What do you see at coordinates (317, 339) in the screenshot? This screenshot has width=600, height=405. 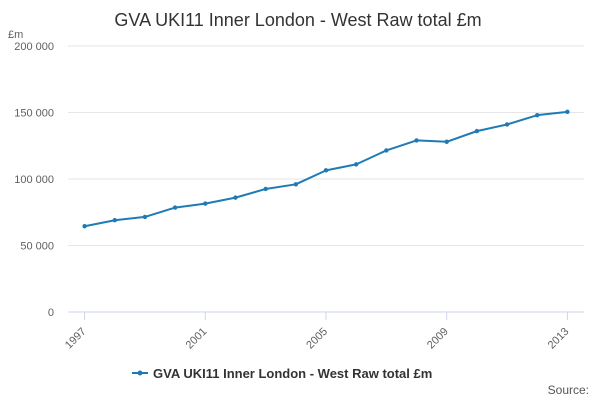 I see `x-tick-label: 2005` at bounding box center [317, 339].